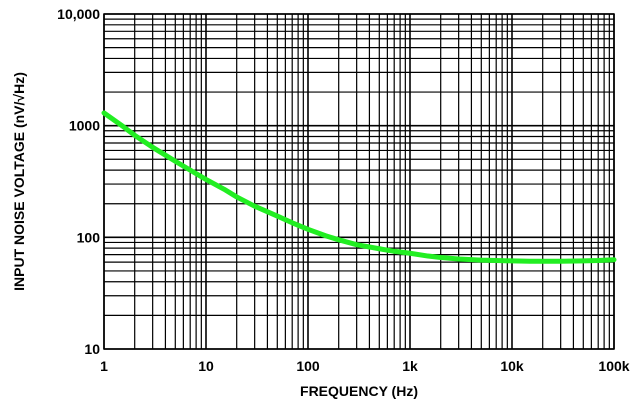  I want to click on y-tick-label: 10,000, so click(78, 14).